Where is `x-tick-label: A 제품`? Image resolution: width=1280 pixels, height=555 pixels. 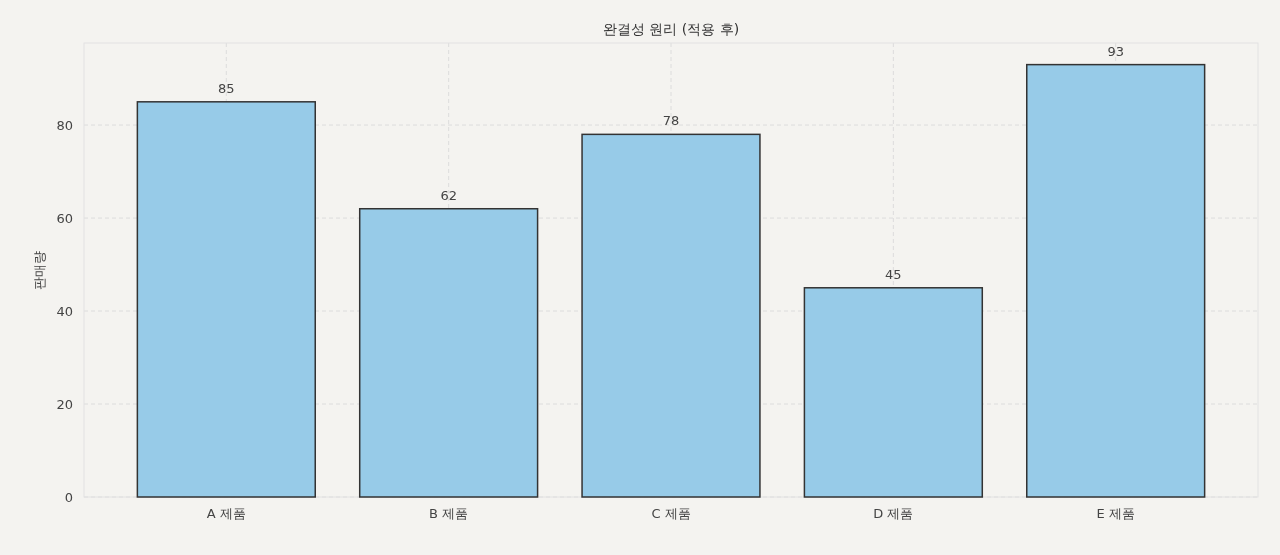 x-tick-label: A 제품 is located at coordinates (226, 513).